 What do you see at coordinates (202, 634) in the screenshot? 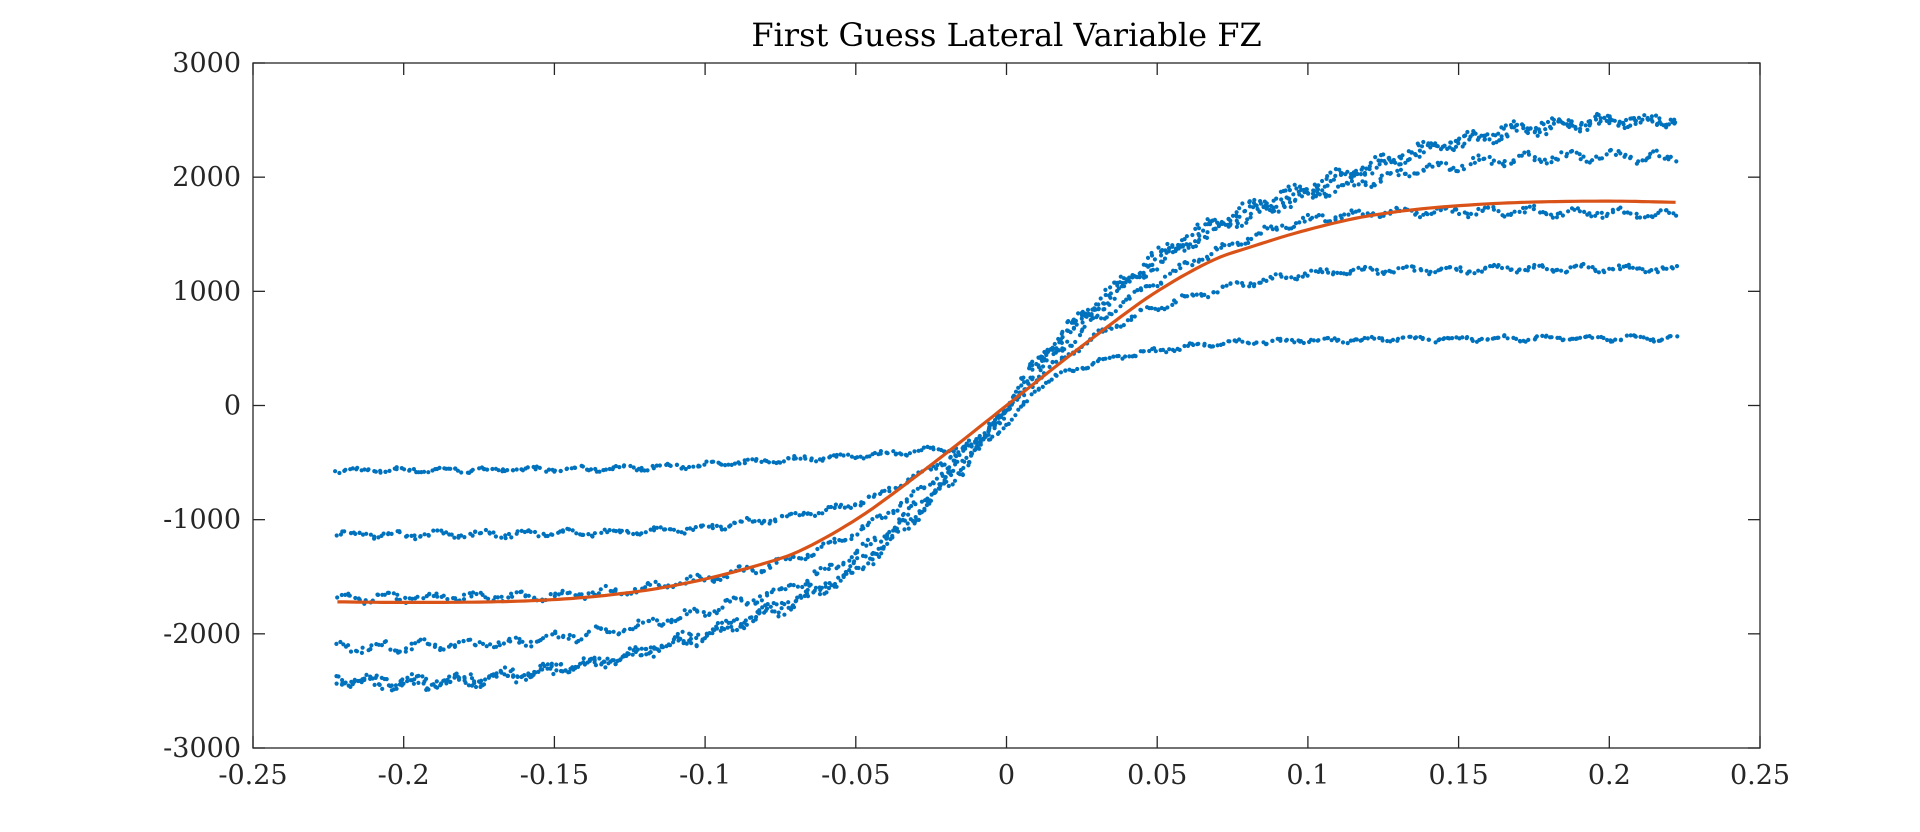
I see `y-tick-label: -2000` at bounding box center [202, 634].